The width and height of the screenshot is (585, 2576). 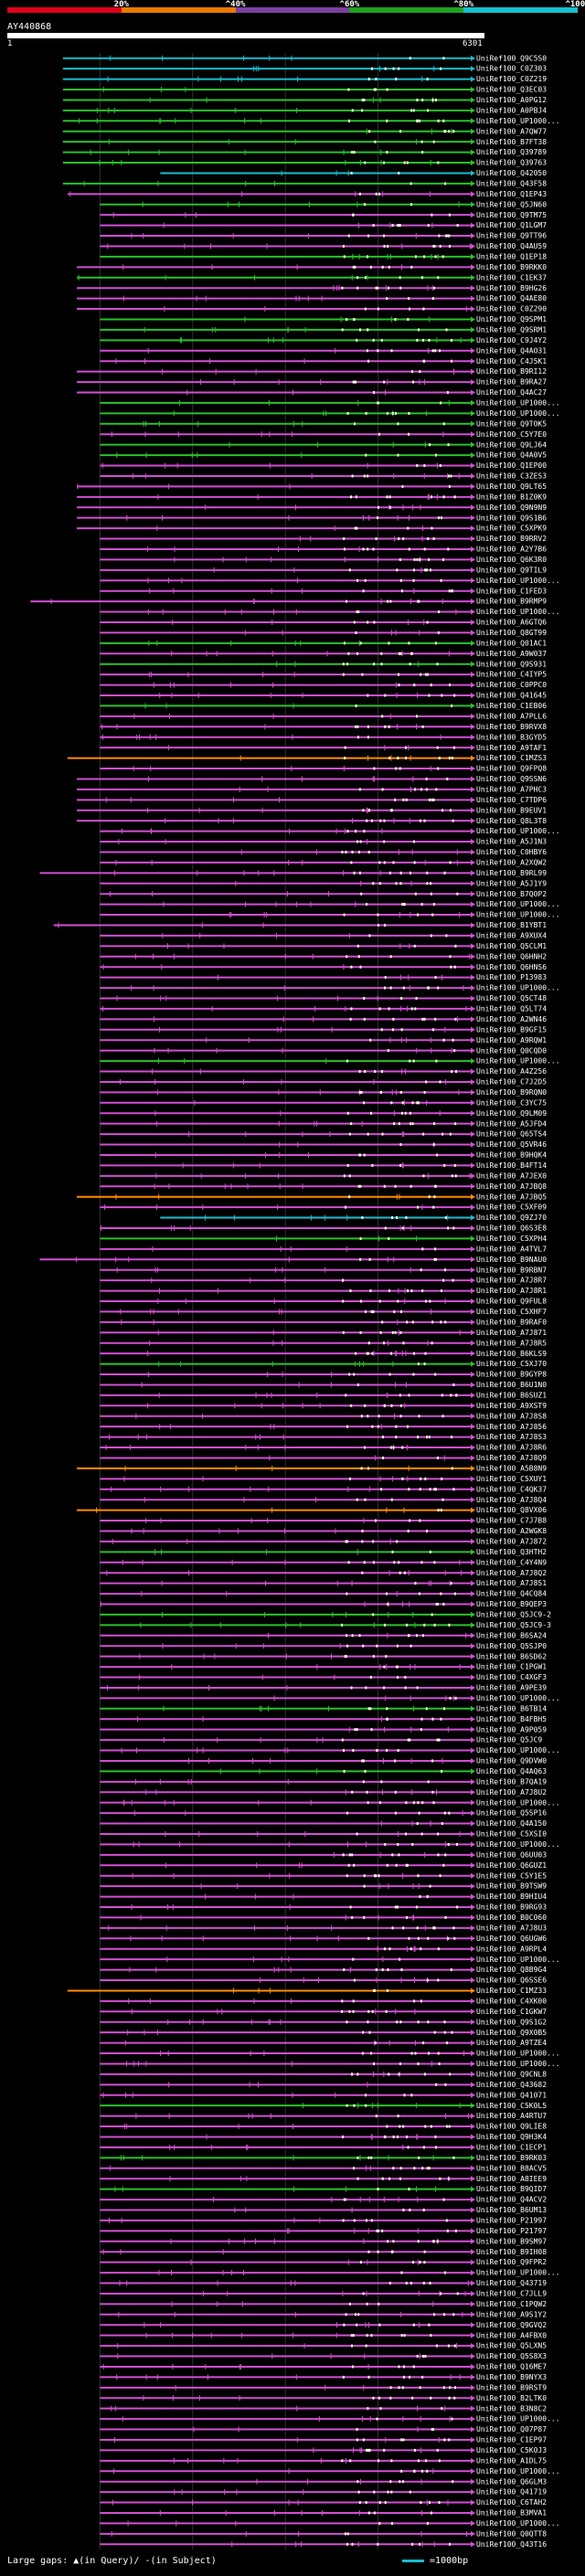 What do you see at coordinates (324, 361) in the screenshot?
I see `hit-row: UniRef100_C4J5K1` at bounding box center [324, 361].